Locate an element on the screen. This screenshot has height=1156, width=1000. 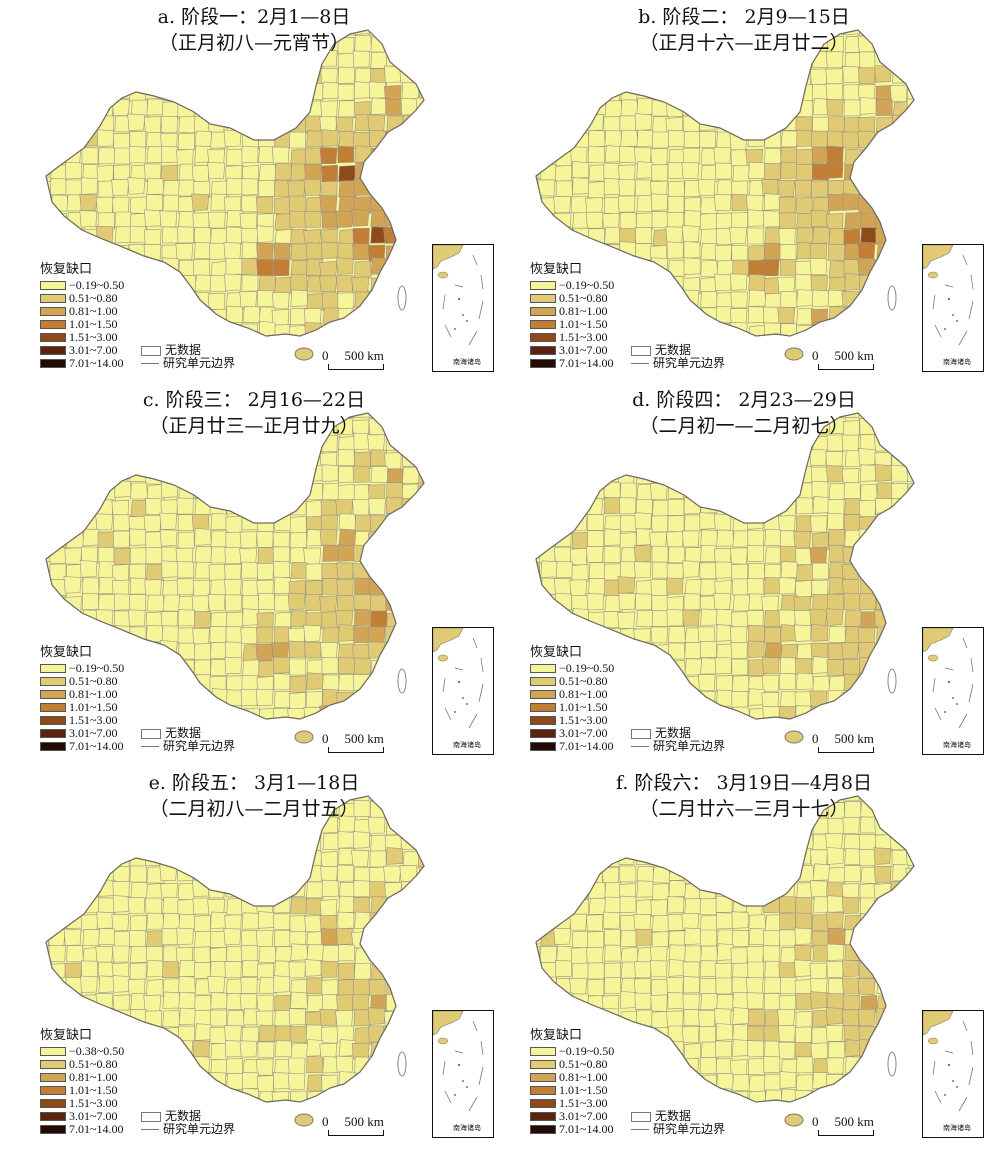
scale-zero: 0 is located at coordinates (815, 355).